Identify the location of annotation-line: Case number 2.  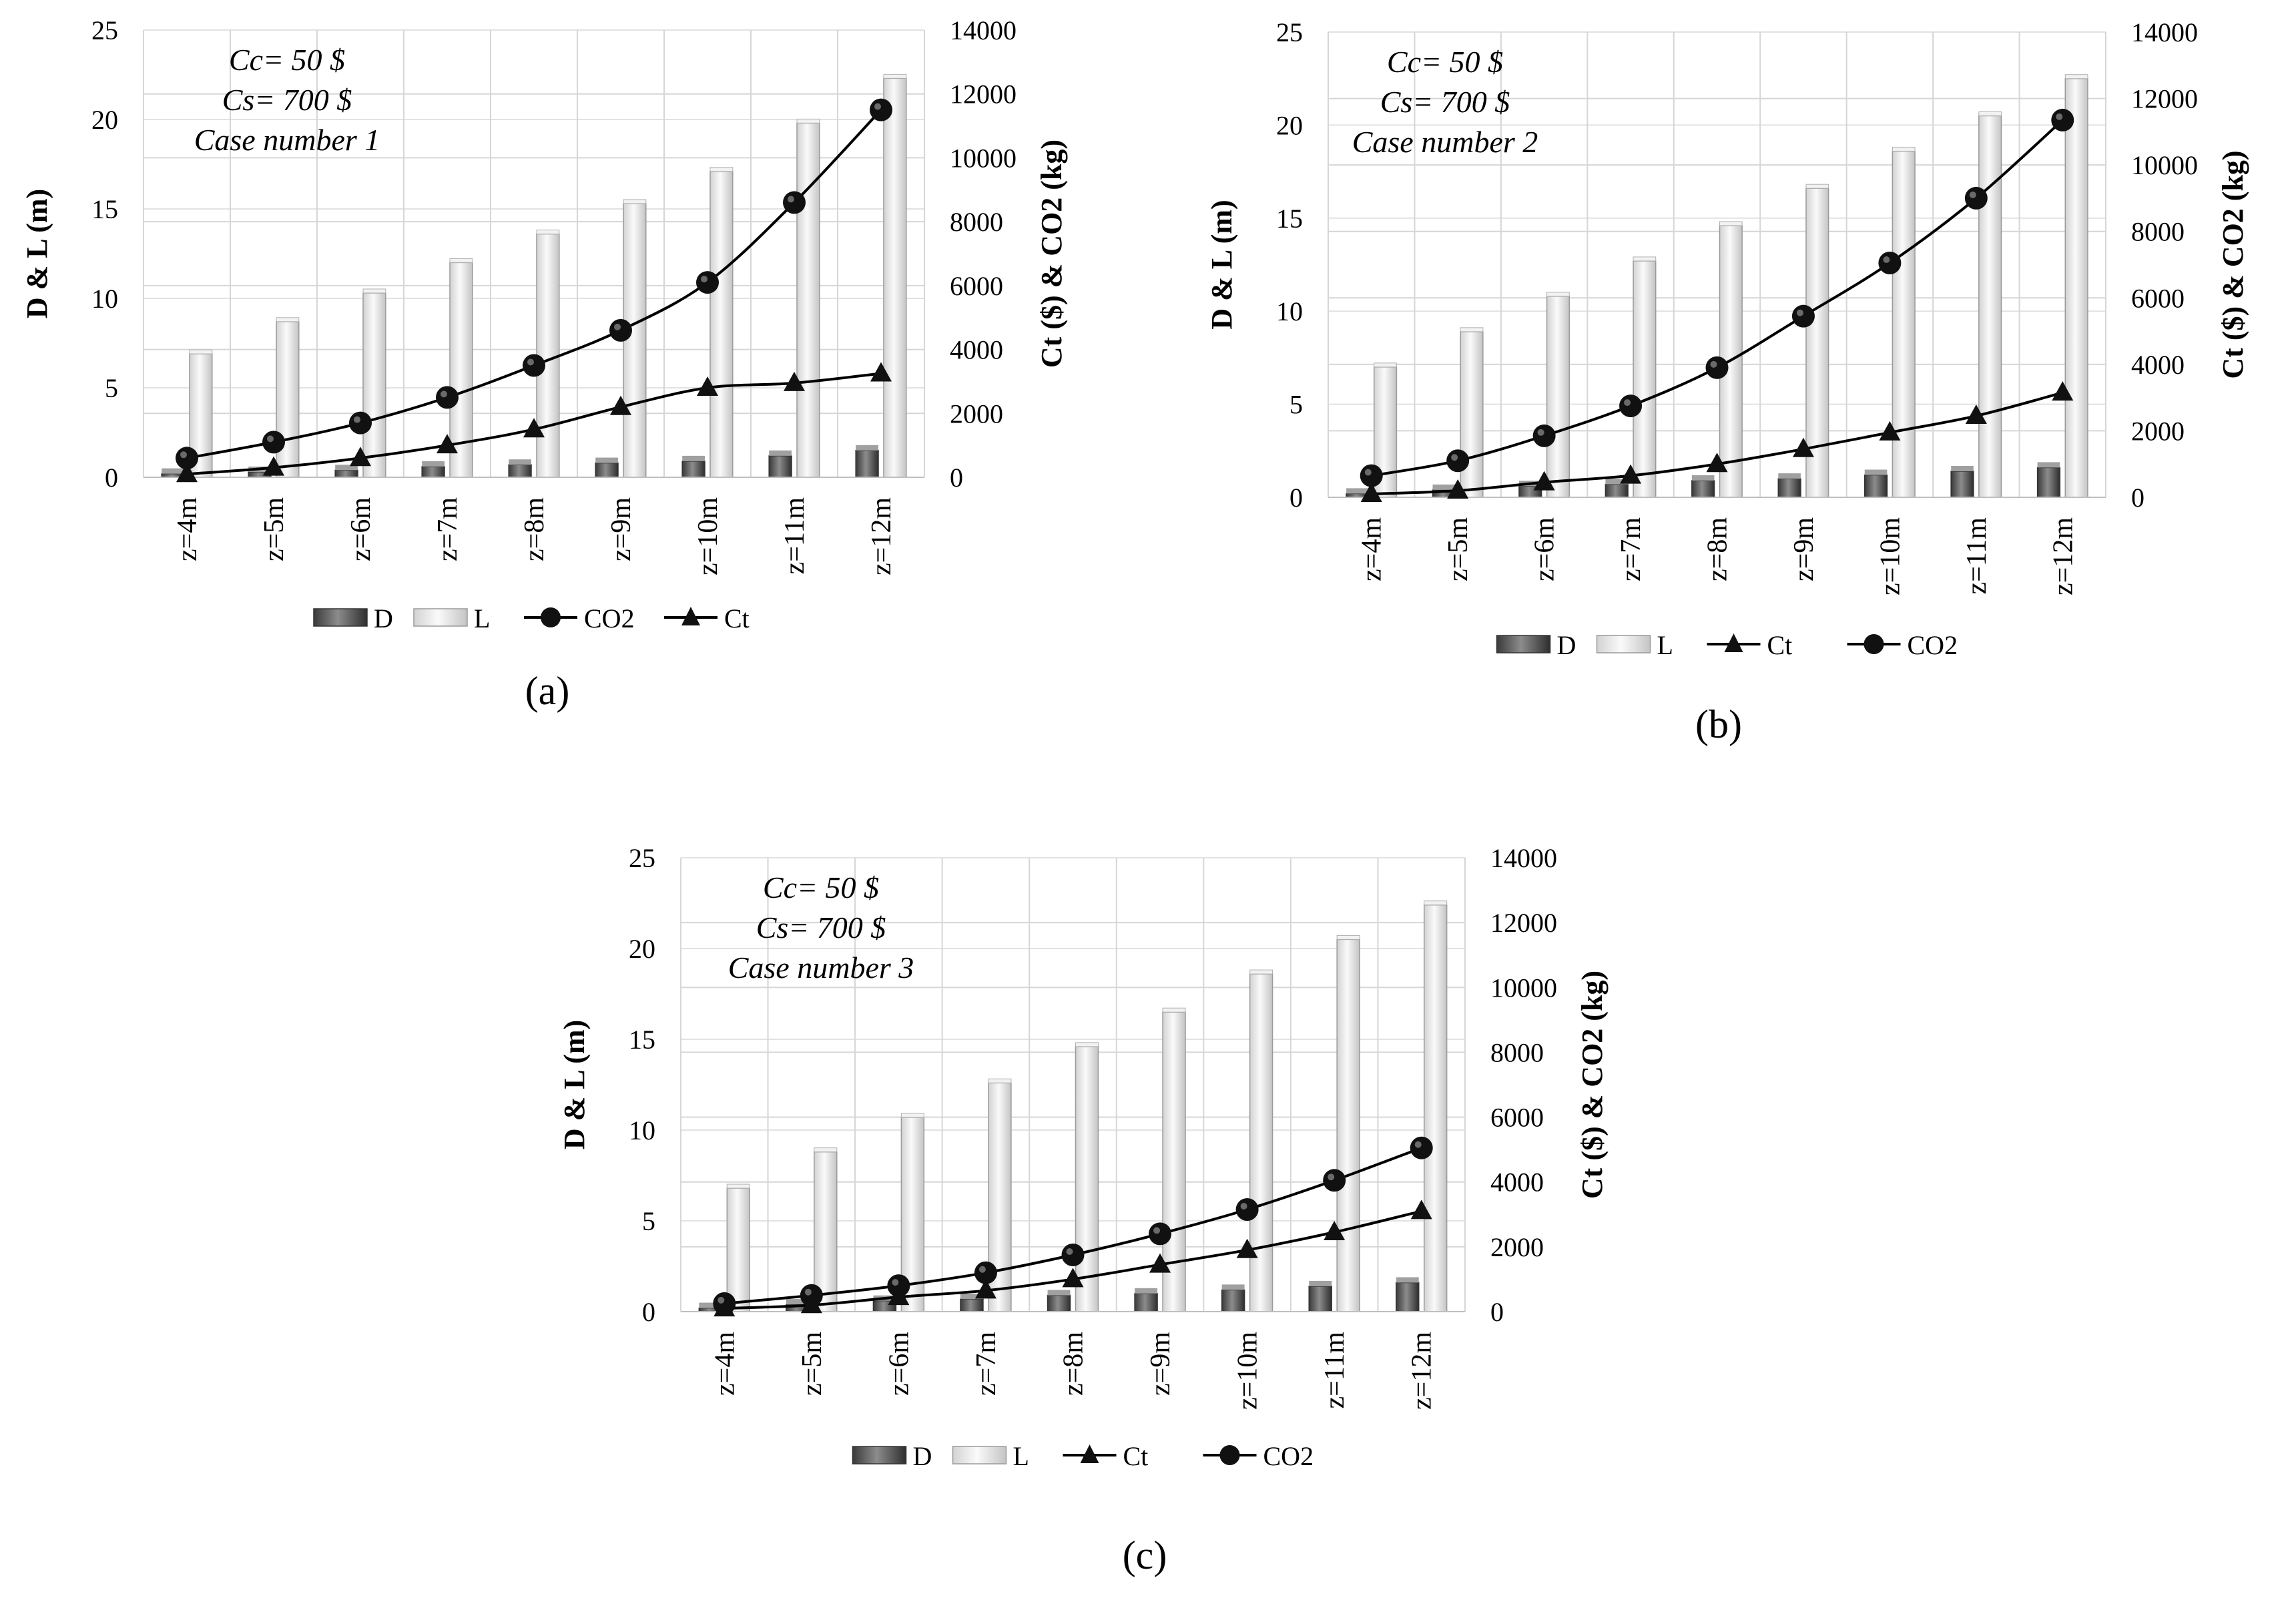
(1445, 142).